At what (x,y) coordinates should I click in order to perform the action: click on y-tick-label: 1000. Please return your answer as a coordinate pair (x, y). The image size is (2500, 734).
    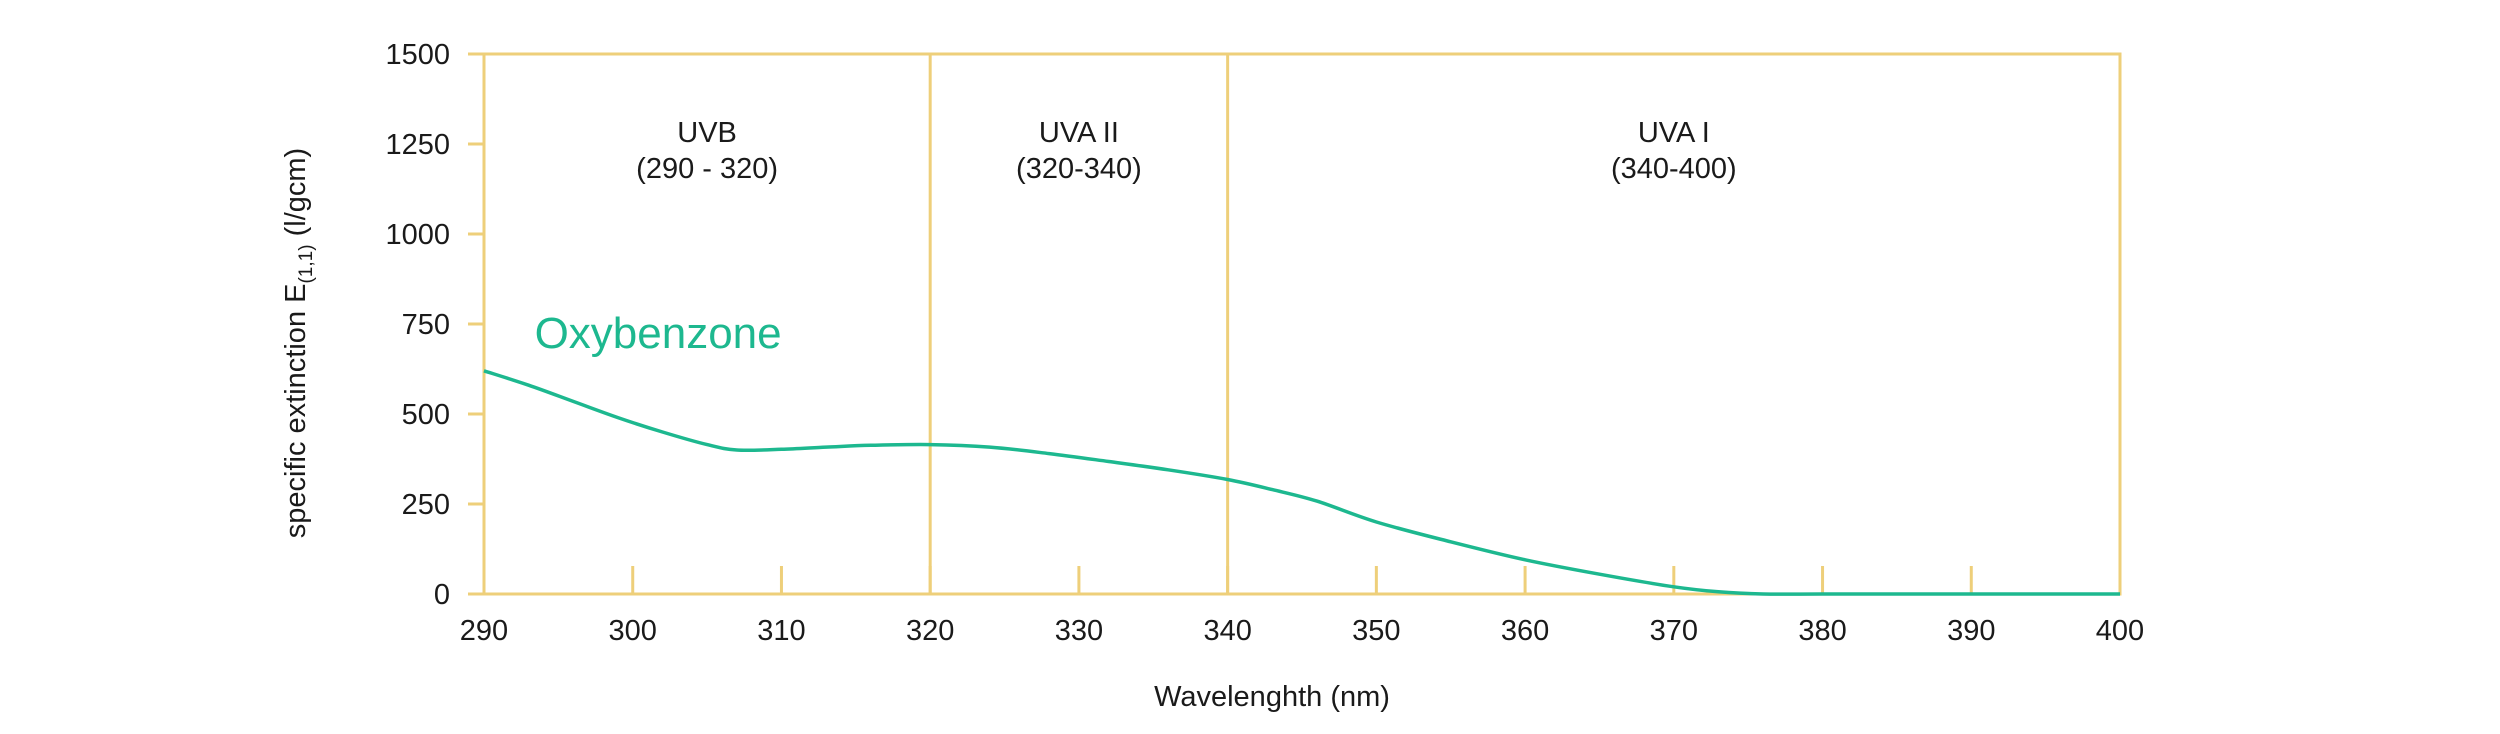
    Looking at the image, I should click on (417, 235).